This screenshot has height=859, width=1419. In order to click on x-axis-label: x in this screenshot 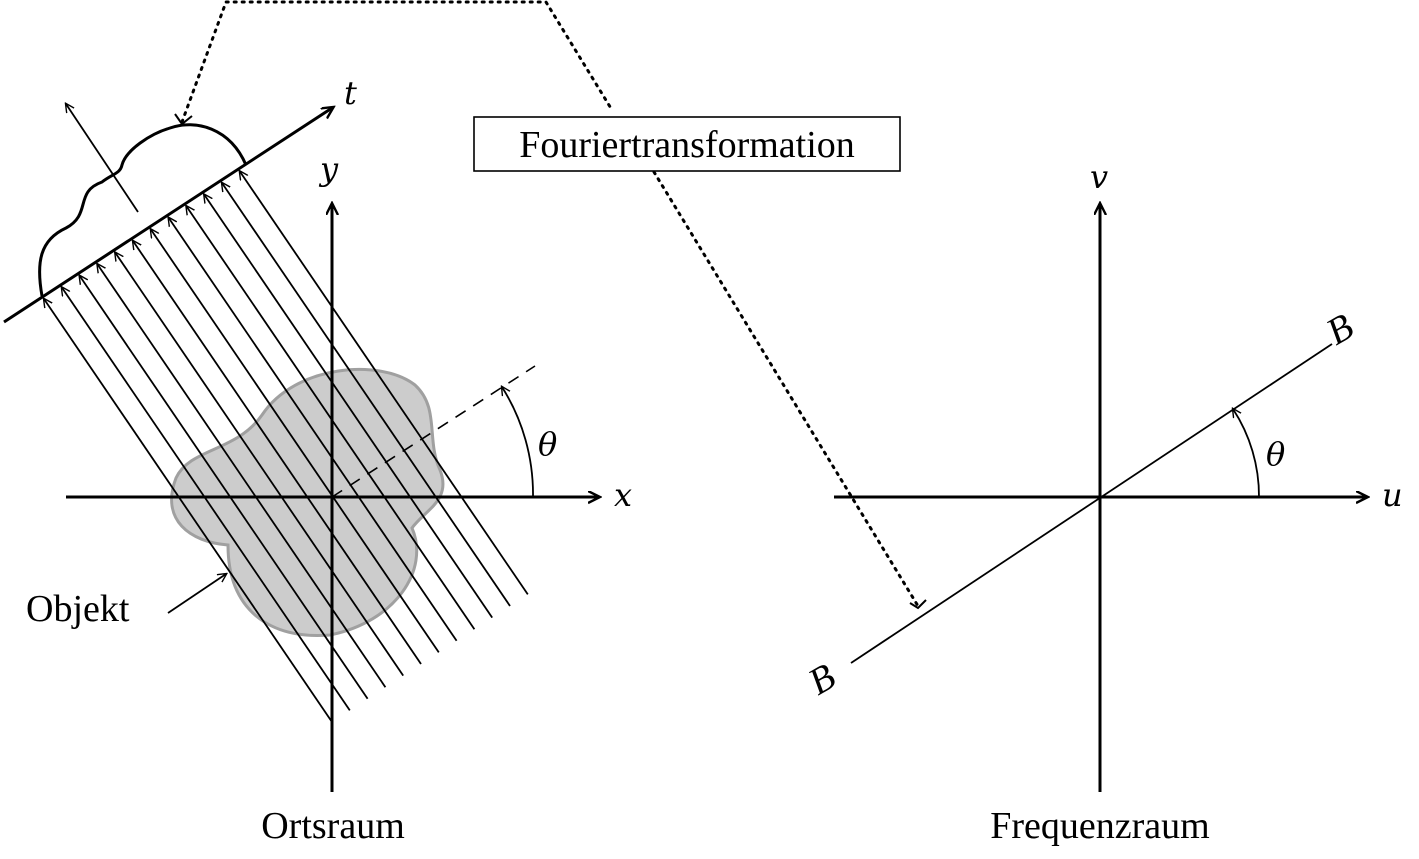, I will do `click(623, 495)`.